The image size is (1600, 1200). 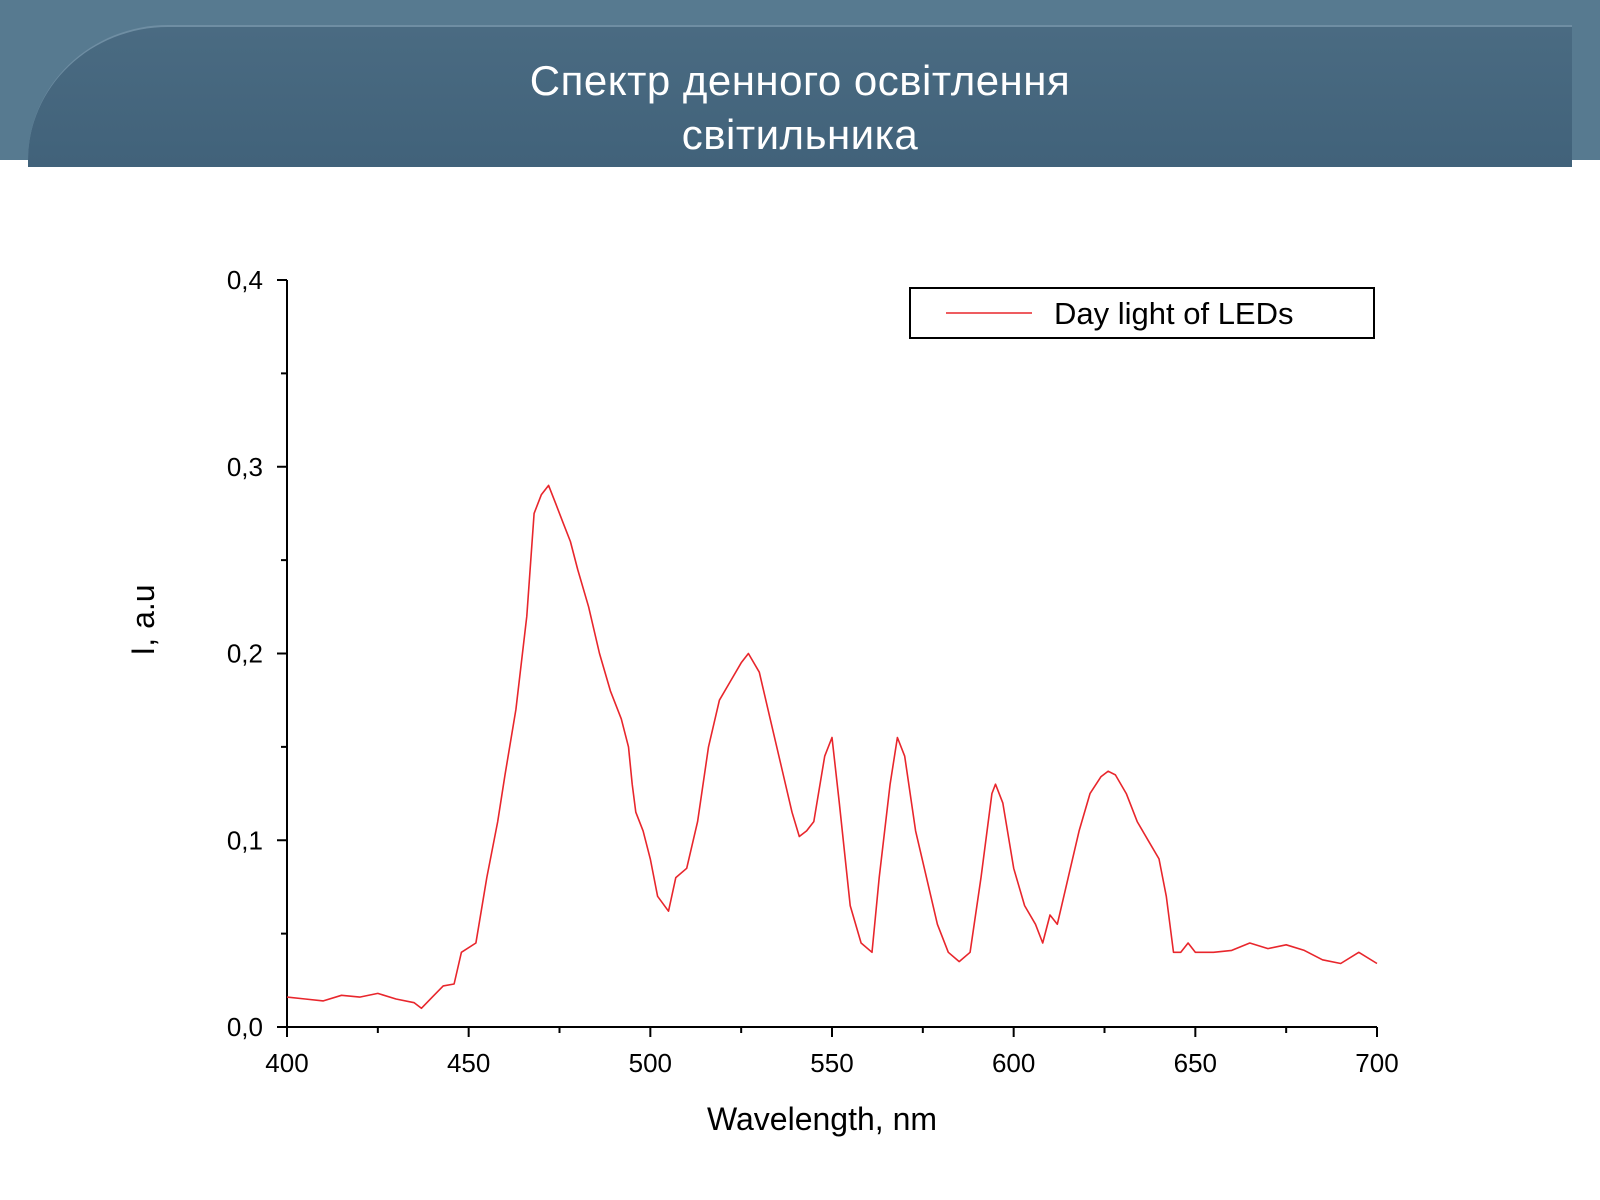 What do you see at coordinates (822, 1119) in the screenshot?
I see `x-axis-title: Wavelength, nm` at bounding box center [822, 1119].